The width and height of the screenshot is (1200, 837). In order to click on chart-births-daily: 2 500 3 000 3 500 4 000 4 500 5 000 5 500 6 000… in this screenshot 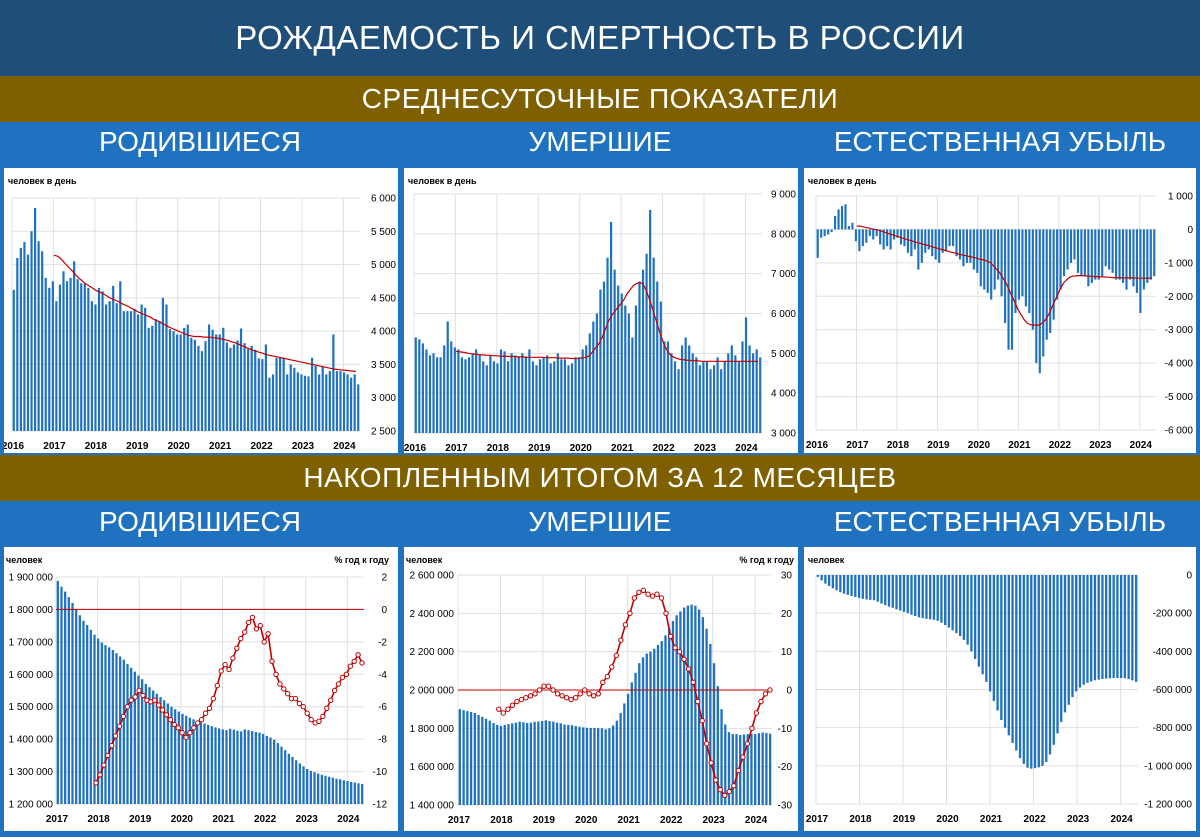, I will do `click(200, 314)`.